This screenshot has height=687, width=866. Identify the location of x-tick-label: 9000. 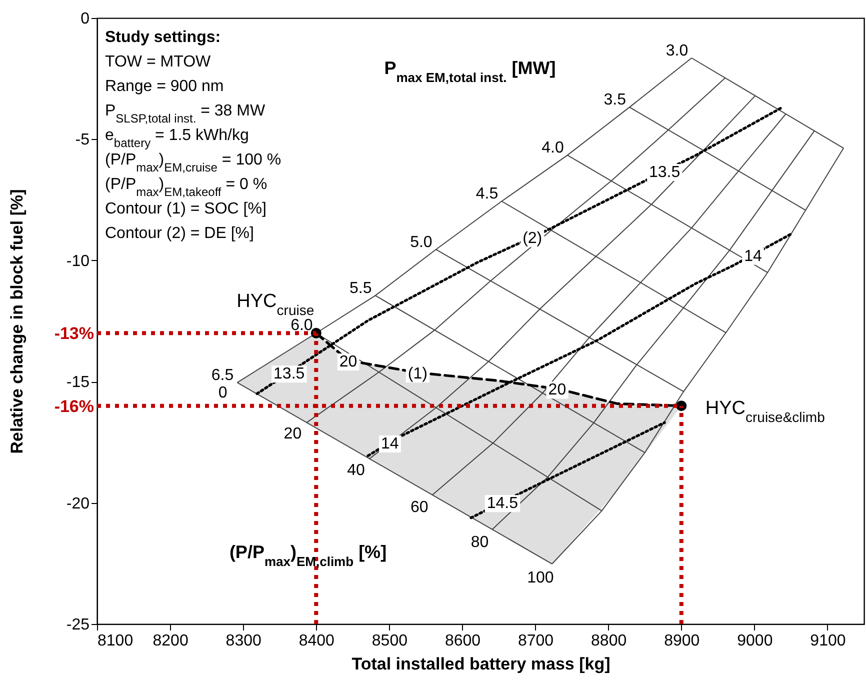
(755, 641).